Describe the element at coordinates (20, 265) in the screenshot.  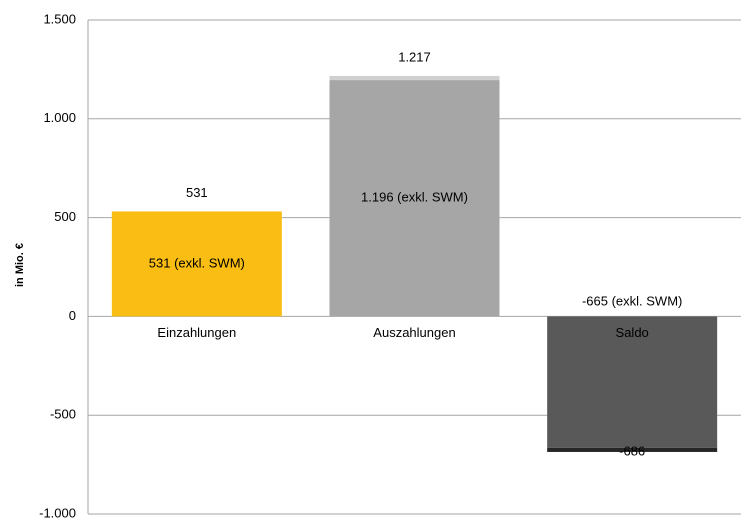
I see `y-axis-label: in Mio. €` at that location.